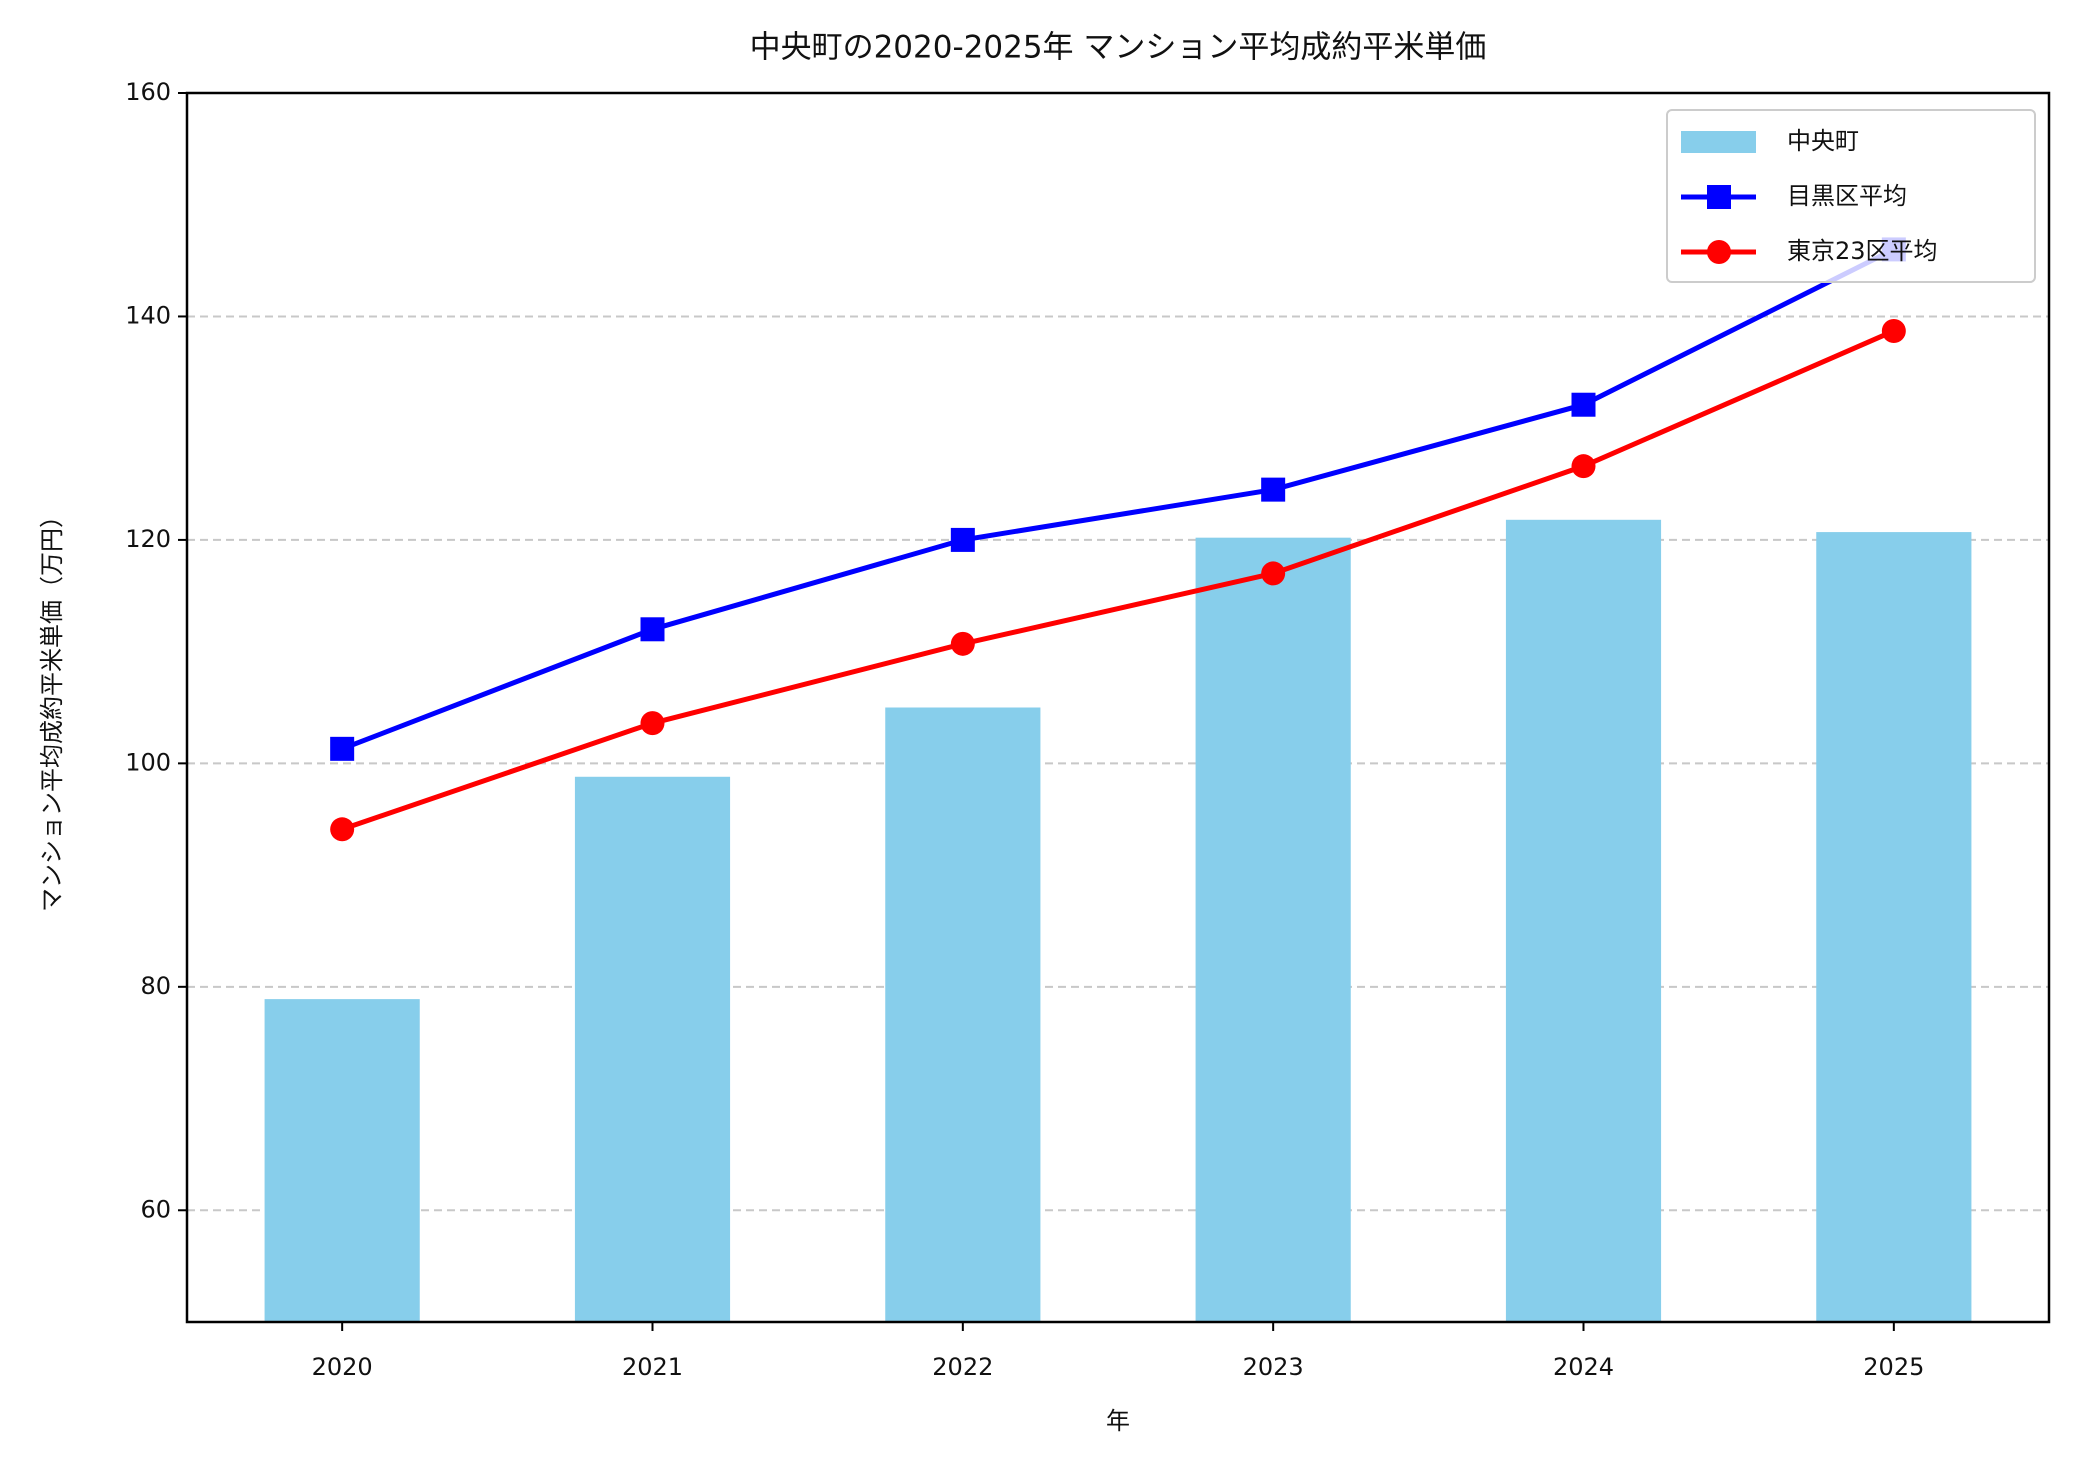  I want to click on x-tick-label: 2025, so click(1893, 1367).